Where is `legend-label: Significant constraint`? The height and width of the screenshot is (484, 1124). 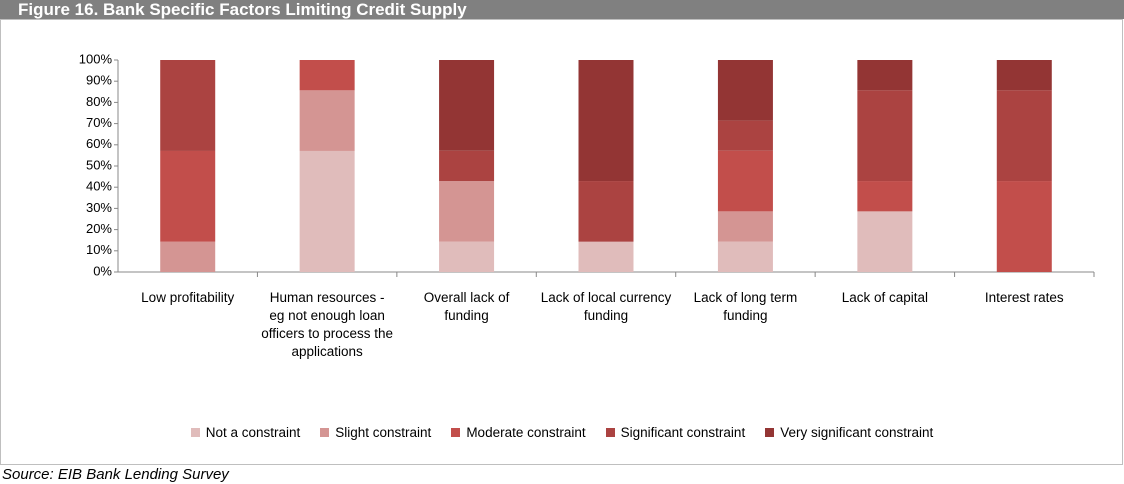
legend-label: Significant constraint is located at coordinates (683, 432).